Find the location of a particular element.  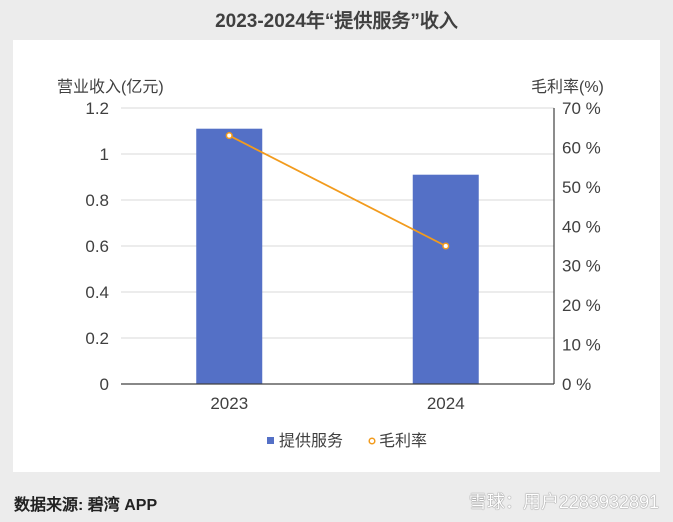

x-tick-label: 2024 is located at coordinates (446, 403).